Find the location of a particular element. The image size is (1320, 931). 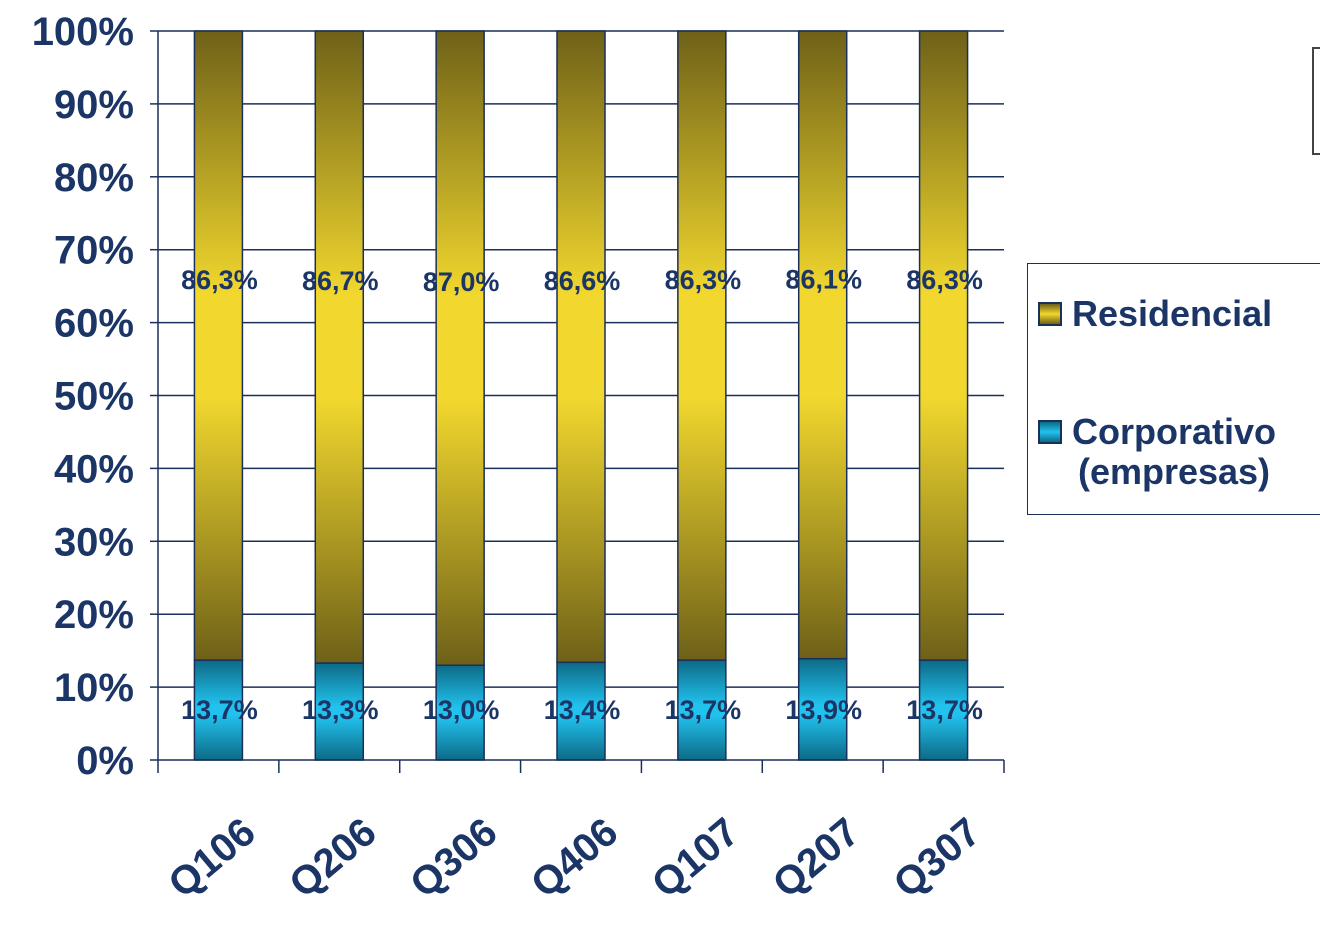

data-label-residencial: 86,6% is located at coordinates (582, 281).